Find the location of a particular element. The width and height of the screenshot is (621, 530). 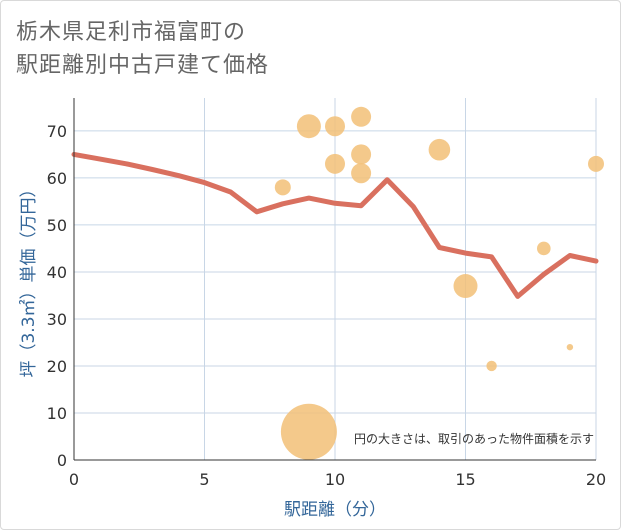

x-tick-label: 5 is located at coordinates (204, 479).